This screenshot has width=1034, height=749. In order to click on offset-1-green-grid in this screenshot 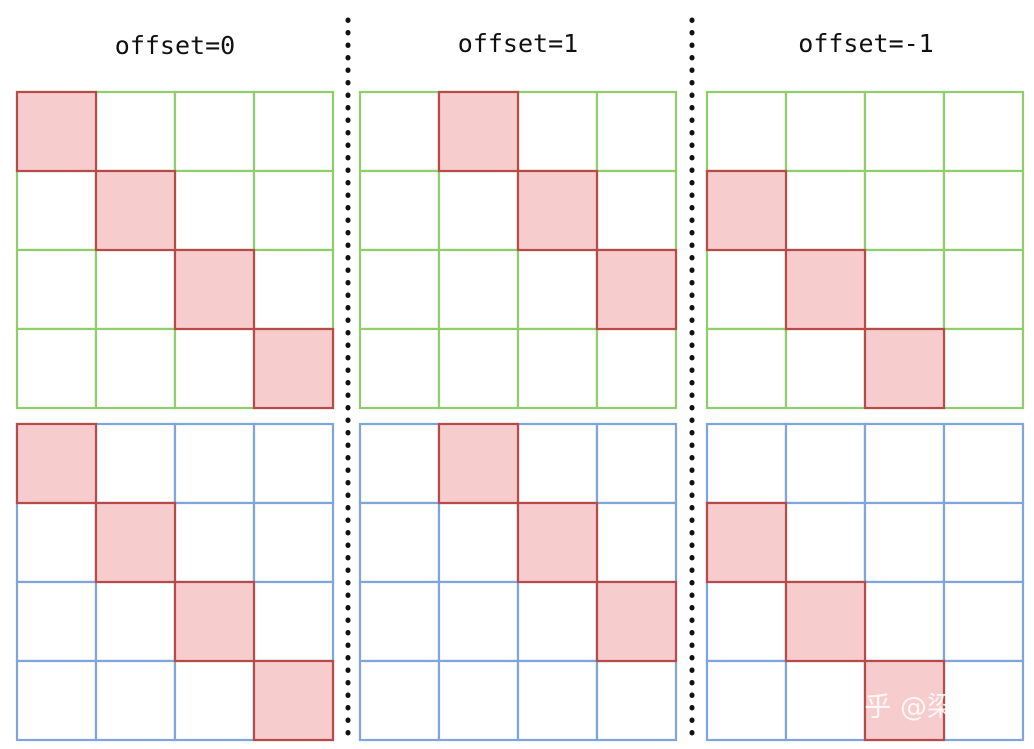, I will do `click(518, 250)`.